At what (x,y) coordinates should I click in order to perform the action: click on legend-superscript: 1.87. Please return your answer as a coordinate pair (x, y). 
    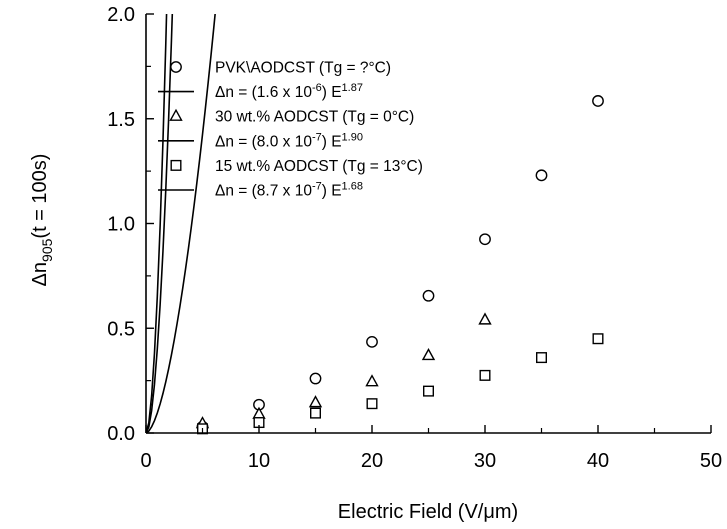
    Looking at the image, I should click on (352, 88).